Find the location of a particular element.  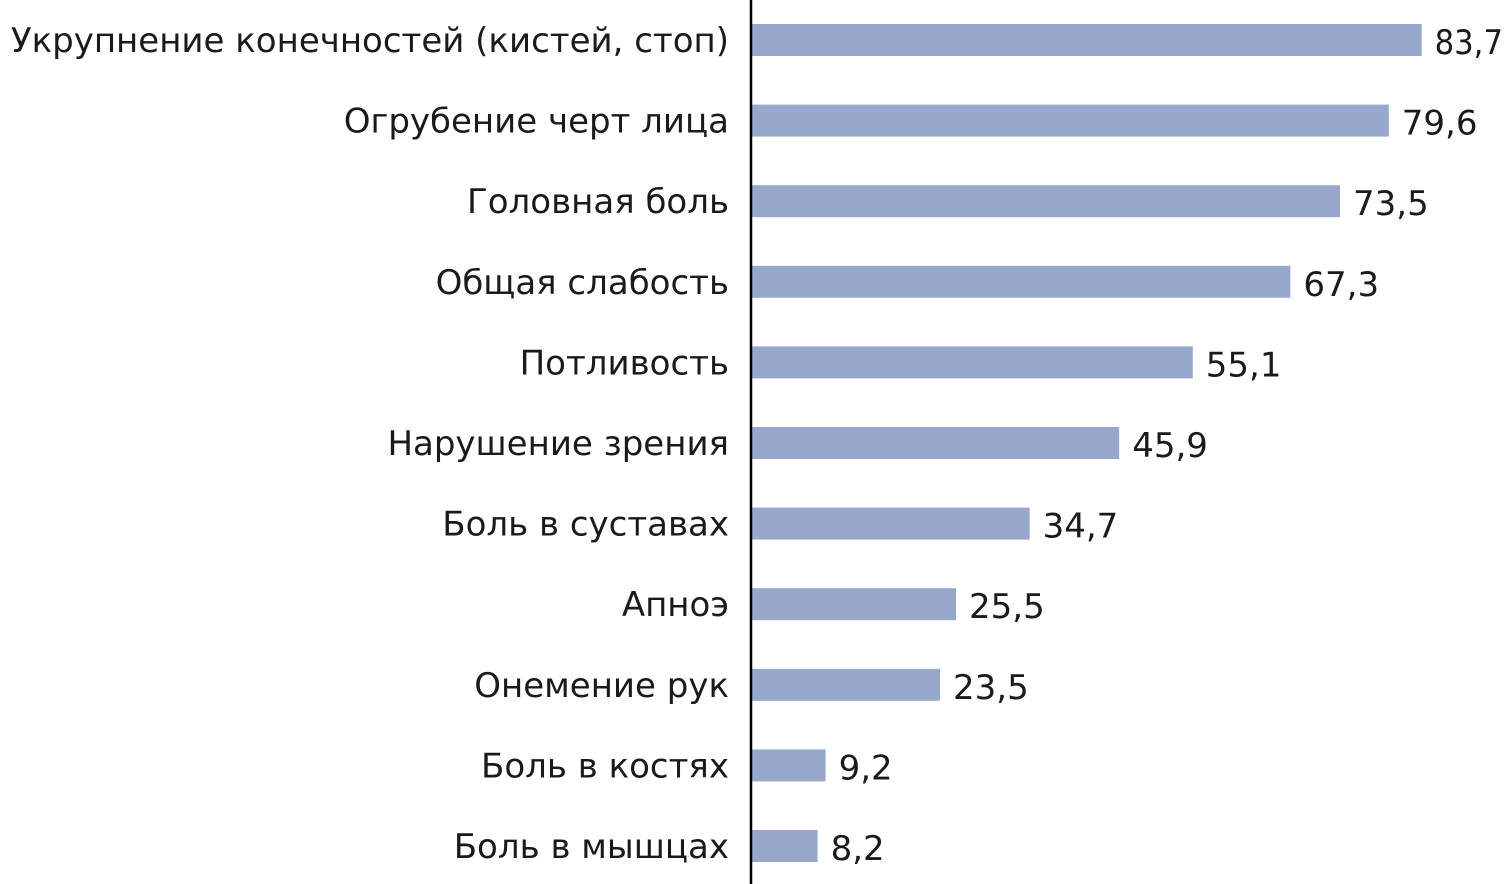

category-label-4: Потливость is located at coordinates (624, 363).